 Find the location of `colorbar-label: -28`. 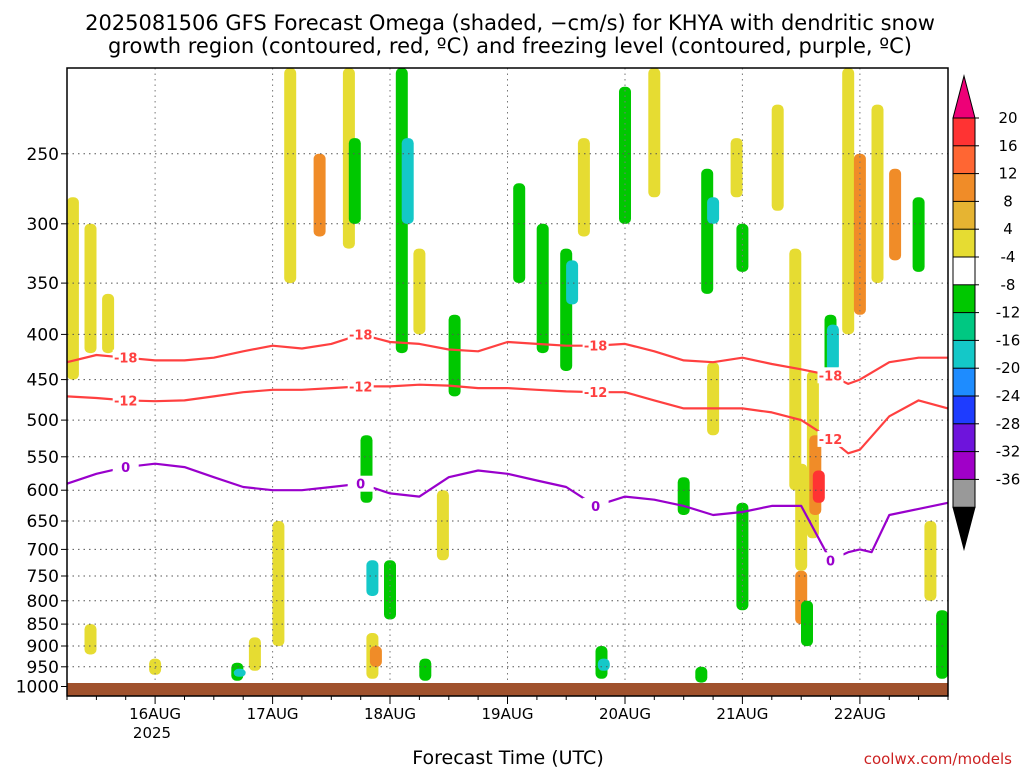

colorbar-label: -28 is located at coordinates (1008, 424).